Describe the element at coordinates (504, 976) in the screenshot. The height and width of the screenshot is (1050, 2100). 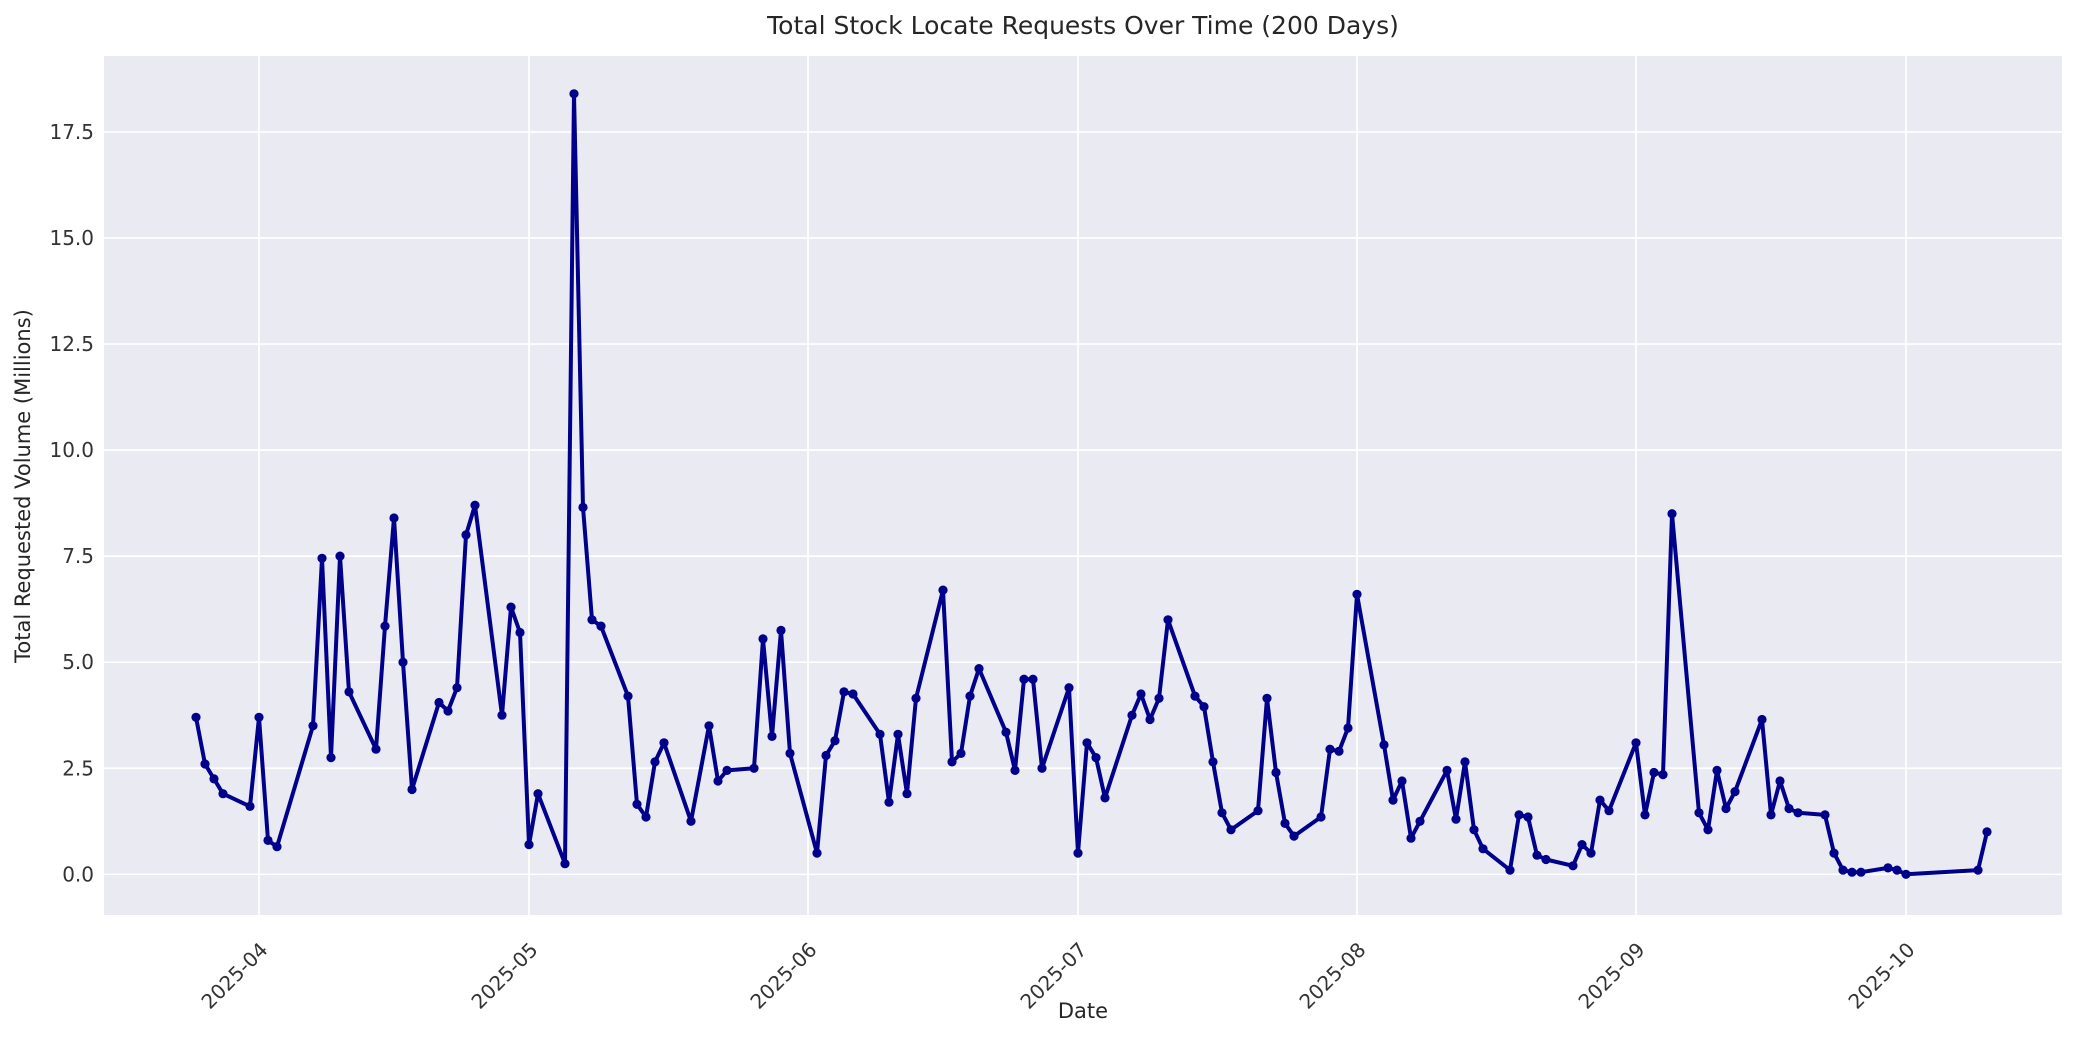
I see `x-tick-label: 2025-05` at that location.